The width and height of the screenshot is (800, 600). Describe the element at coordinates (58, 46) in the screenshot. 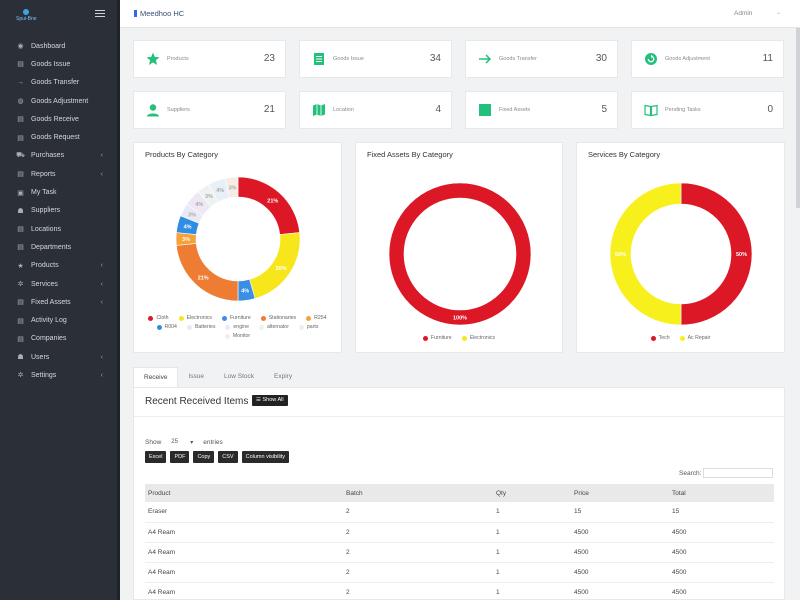

I see `sidebar-item-dashboard: ◉ Dashboard` at that location.